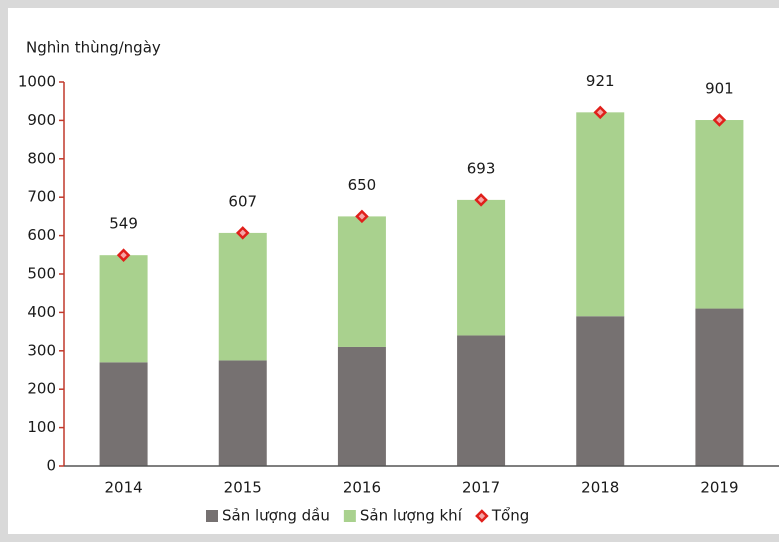  I want to click on y-tick-label: 900, so click(41, 120).